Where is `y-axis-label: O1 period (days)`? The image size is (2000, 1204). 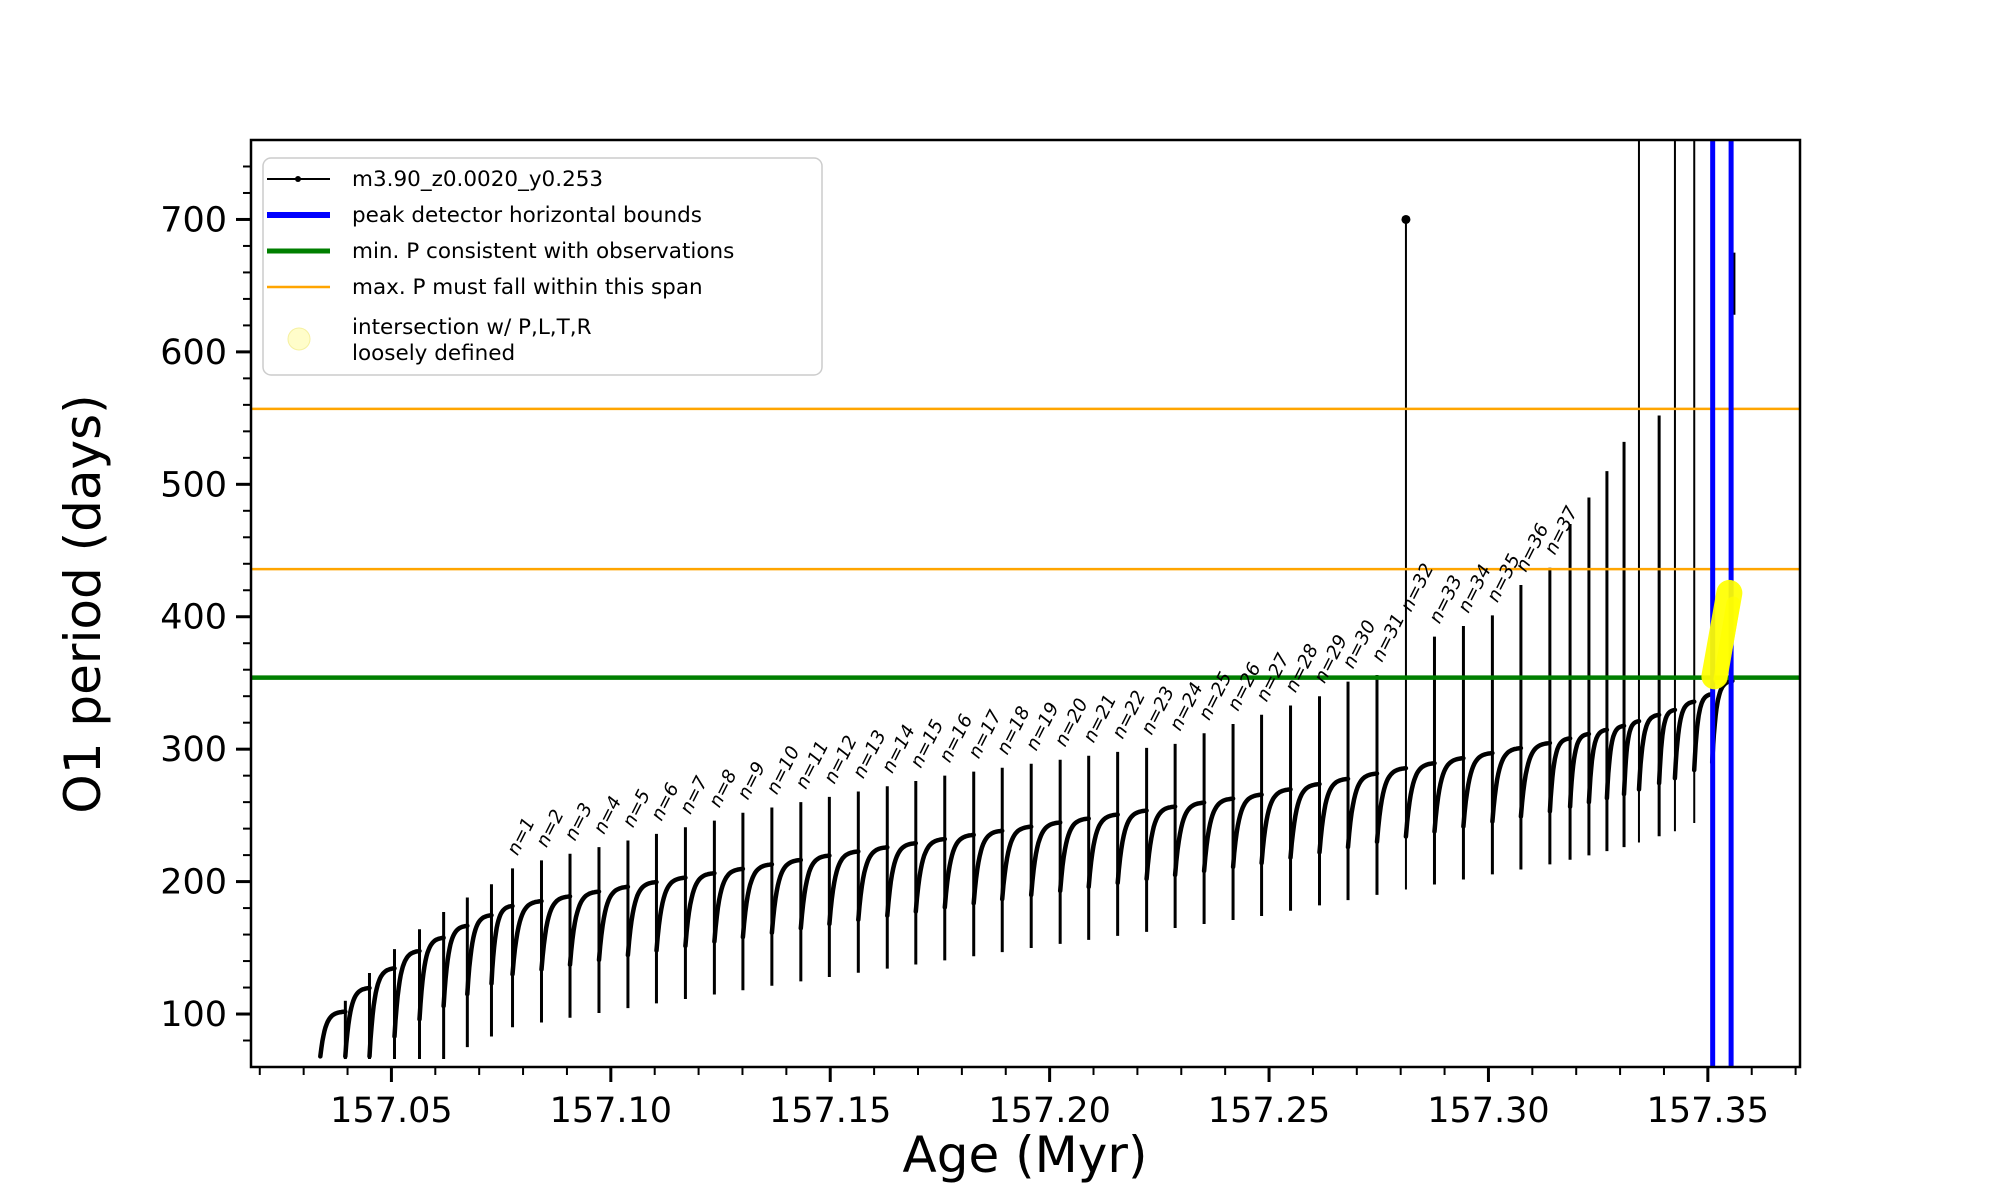 y-axis-label: O1 period (days) is located at coordinates (83, 603).